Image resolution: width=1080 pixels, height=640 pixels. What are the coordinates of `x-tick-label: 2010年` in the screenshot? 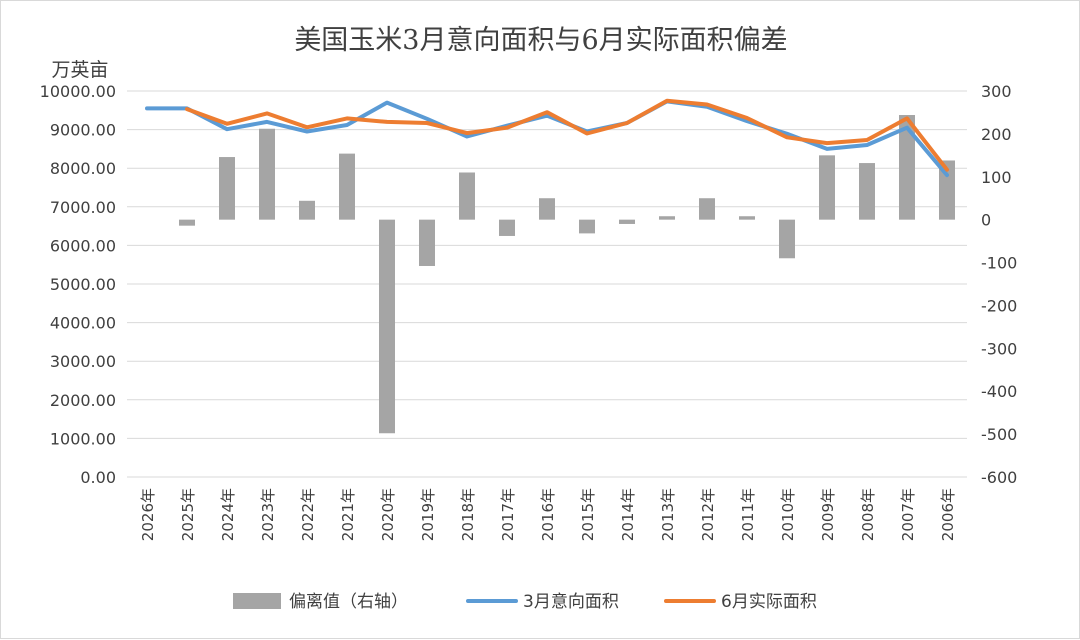 It's located at (788, 514).